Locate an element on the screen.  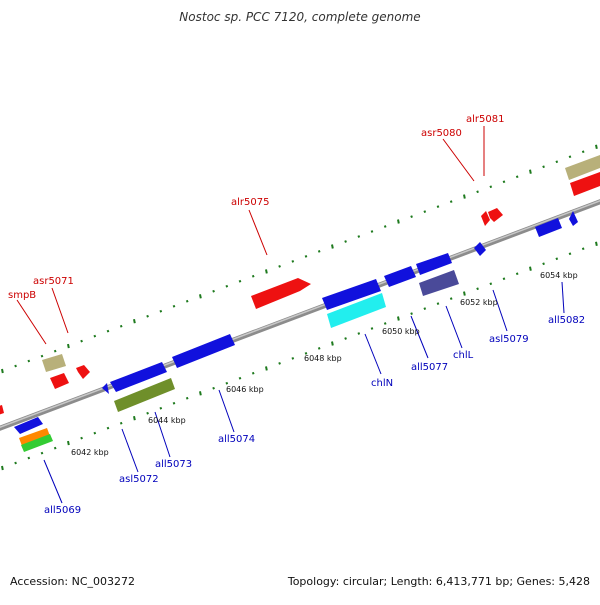
label-all5069: all5069 is located at coordinates (62, 510).